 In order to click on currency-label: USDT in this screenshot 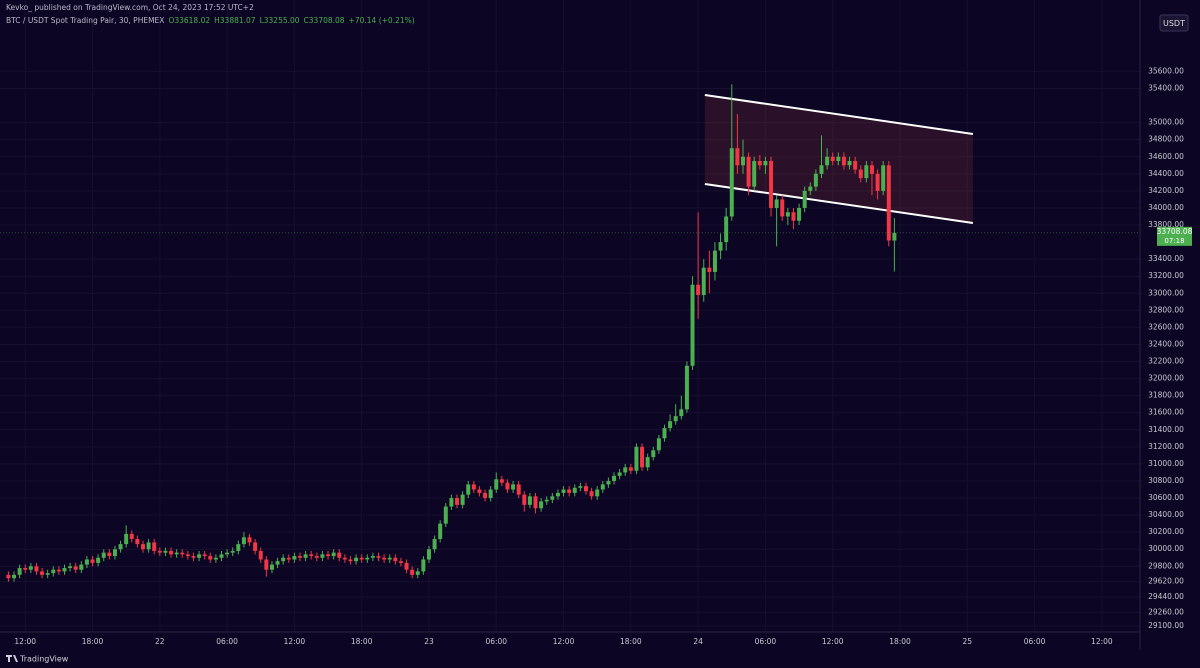, I will do `click(1174, 23)`.